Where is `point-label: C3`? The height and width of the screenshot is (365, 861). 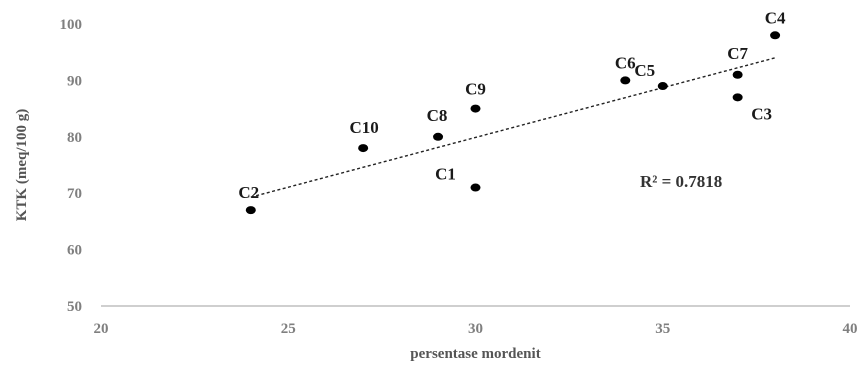 point-label: C3 is located at coordinates (761, 113).